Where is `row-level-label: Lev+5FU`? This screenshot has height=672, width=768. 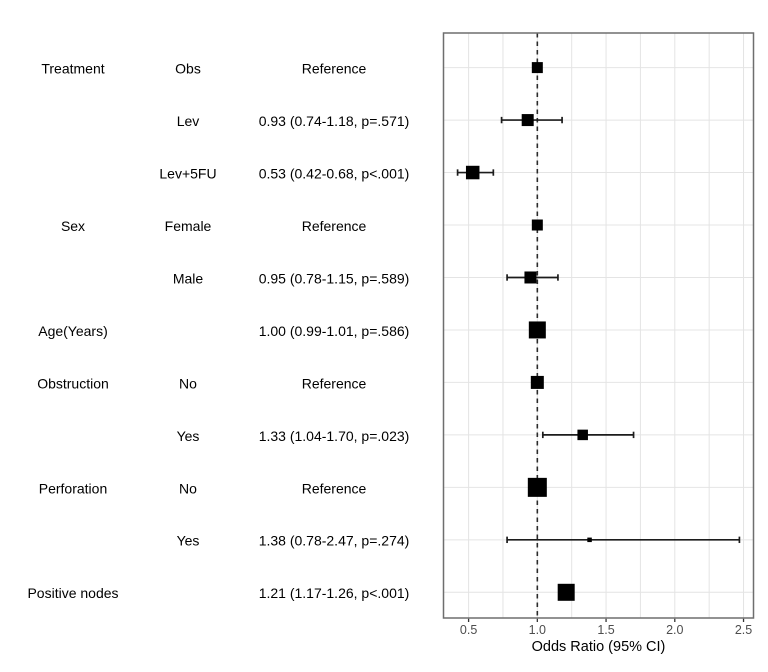
row-level-label: Lev+5FU is located at coordinates (187, 173).